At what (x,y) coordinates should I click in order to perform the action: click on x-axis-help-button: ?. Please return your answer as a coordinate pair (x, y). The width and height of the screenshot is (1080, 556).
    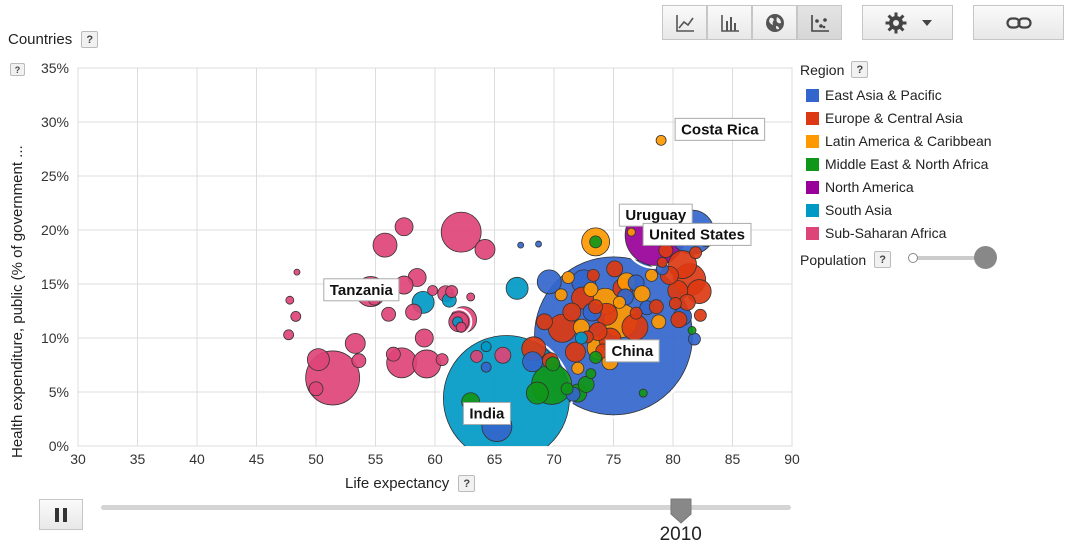
    Looking at the image, I should click on (467, 483).